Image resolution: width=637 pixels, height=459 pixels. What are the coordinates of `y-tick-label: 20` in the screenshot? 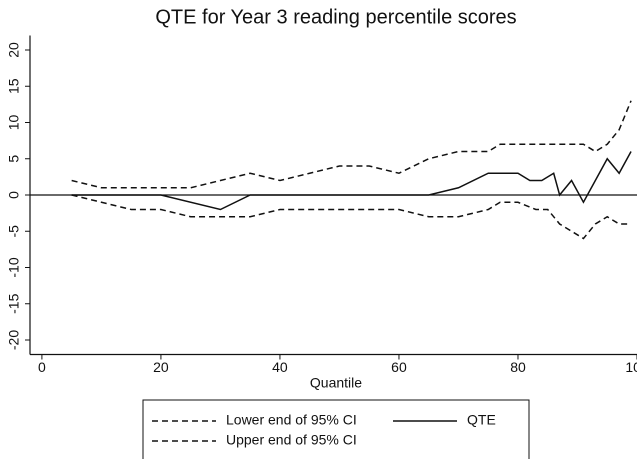 It's located at (14, 50).